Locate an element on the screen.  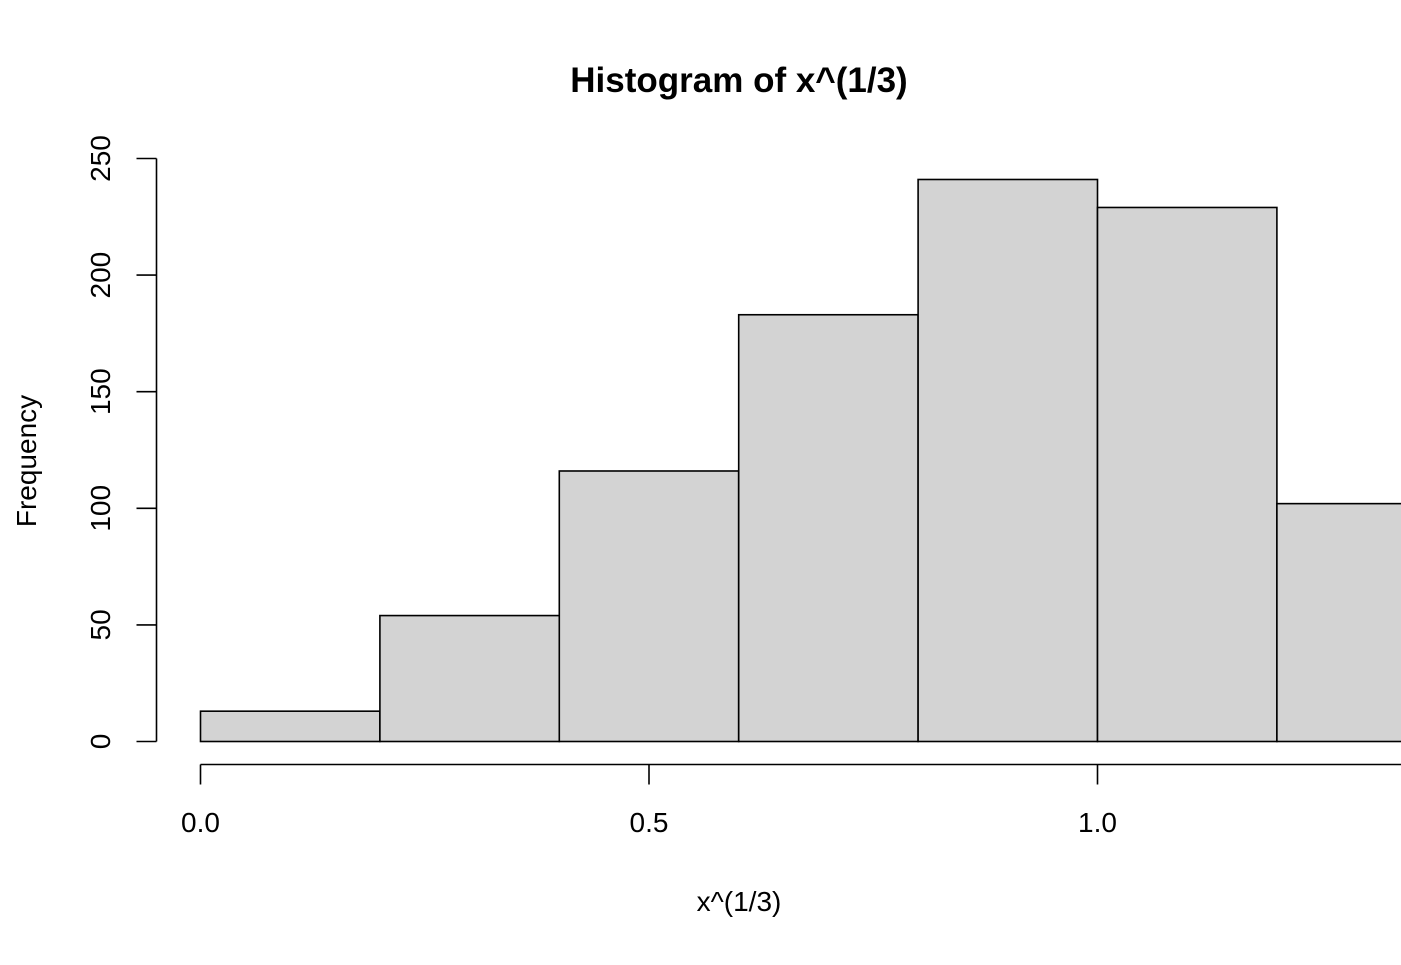
x-axis-label: x^(1/3) is located at coordinates (739, 901).